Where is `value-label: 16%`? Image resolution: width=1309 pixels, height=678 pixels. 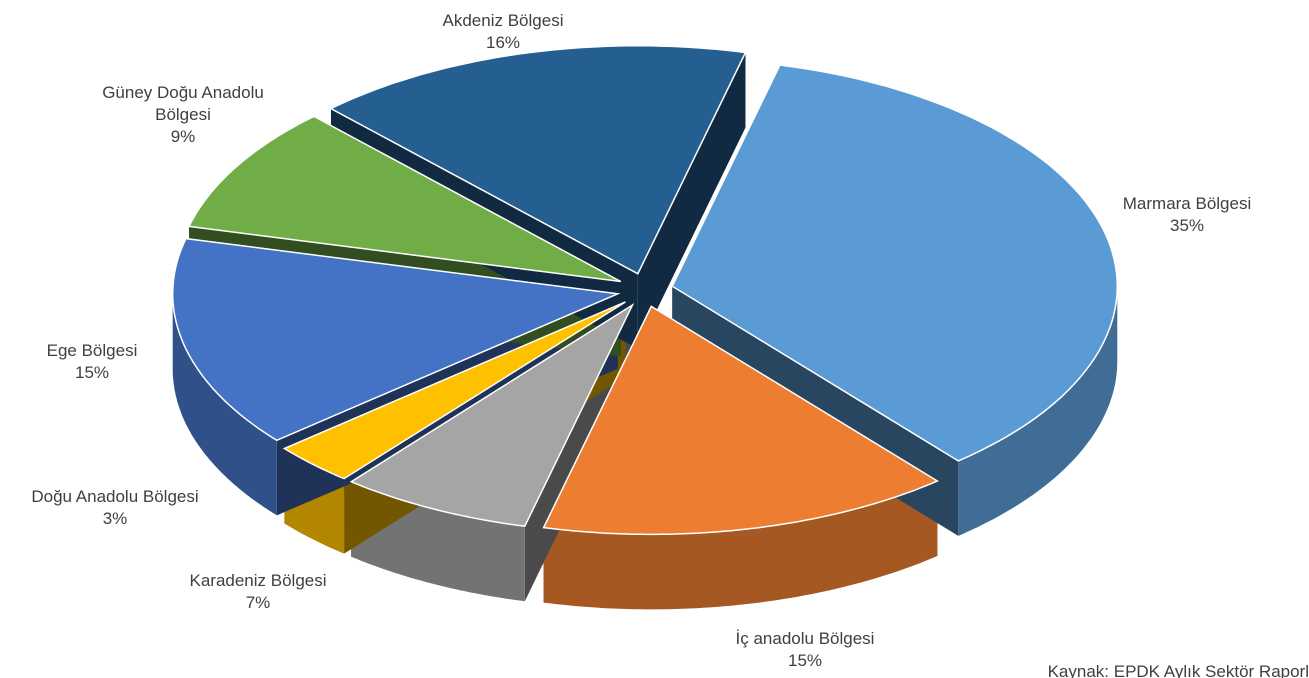
value-label: 16% is located at coordinates (503, 42).